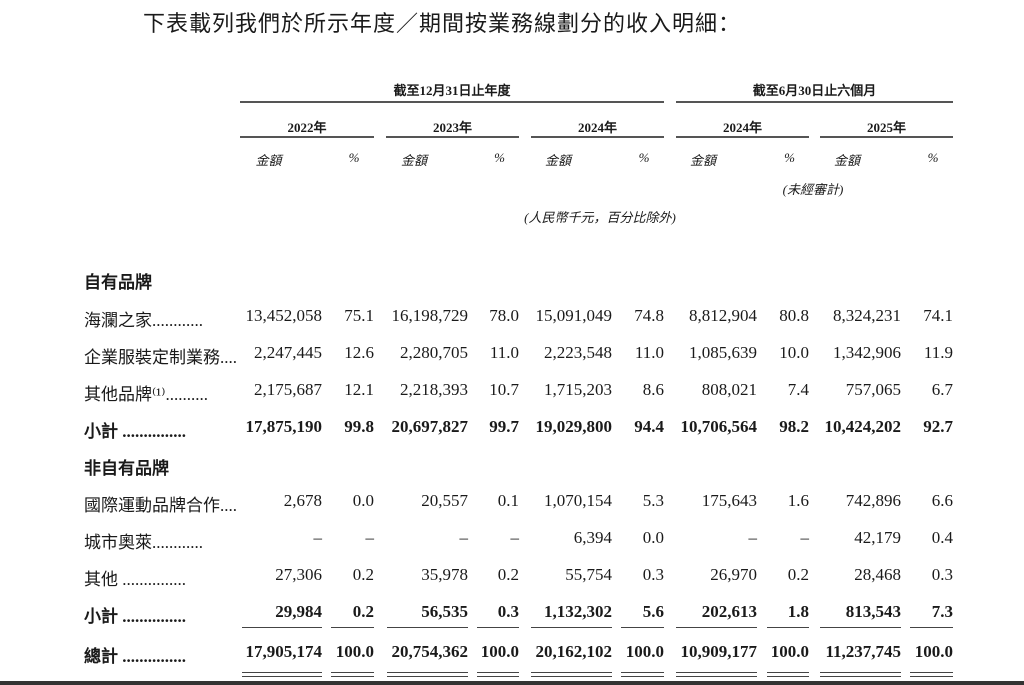 This screenshot has height=685, width=1024. I want to click on amount-cell: 8,324,231, so click(867, 315).